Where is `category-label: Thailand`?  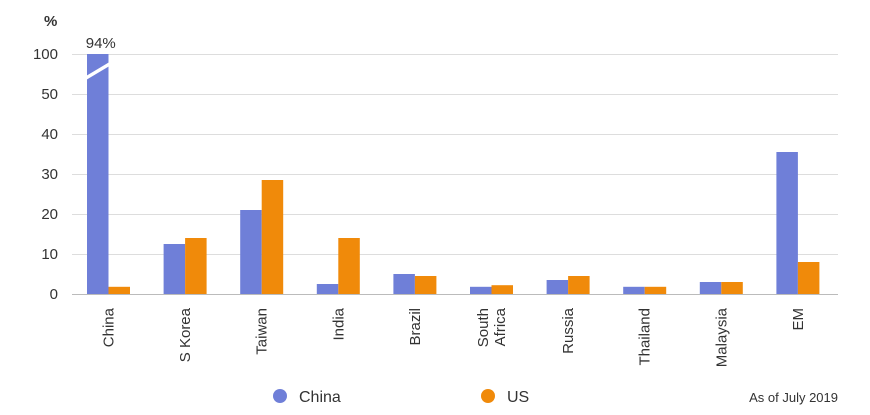
category-label: Thailand is located at coordinates (645, 337).